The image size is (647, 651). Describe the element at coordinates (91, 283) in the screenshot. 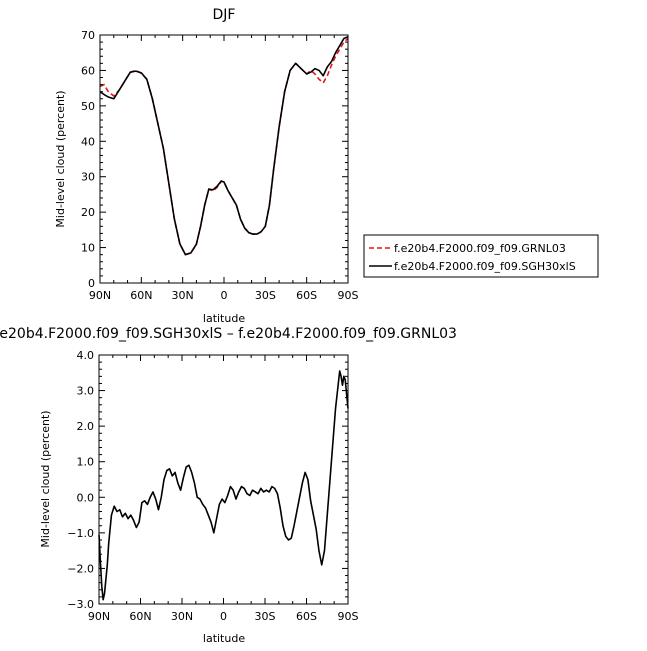

I see `y-tick-label: 0` at that location.